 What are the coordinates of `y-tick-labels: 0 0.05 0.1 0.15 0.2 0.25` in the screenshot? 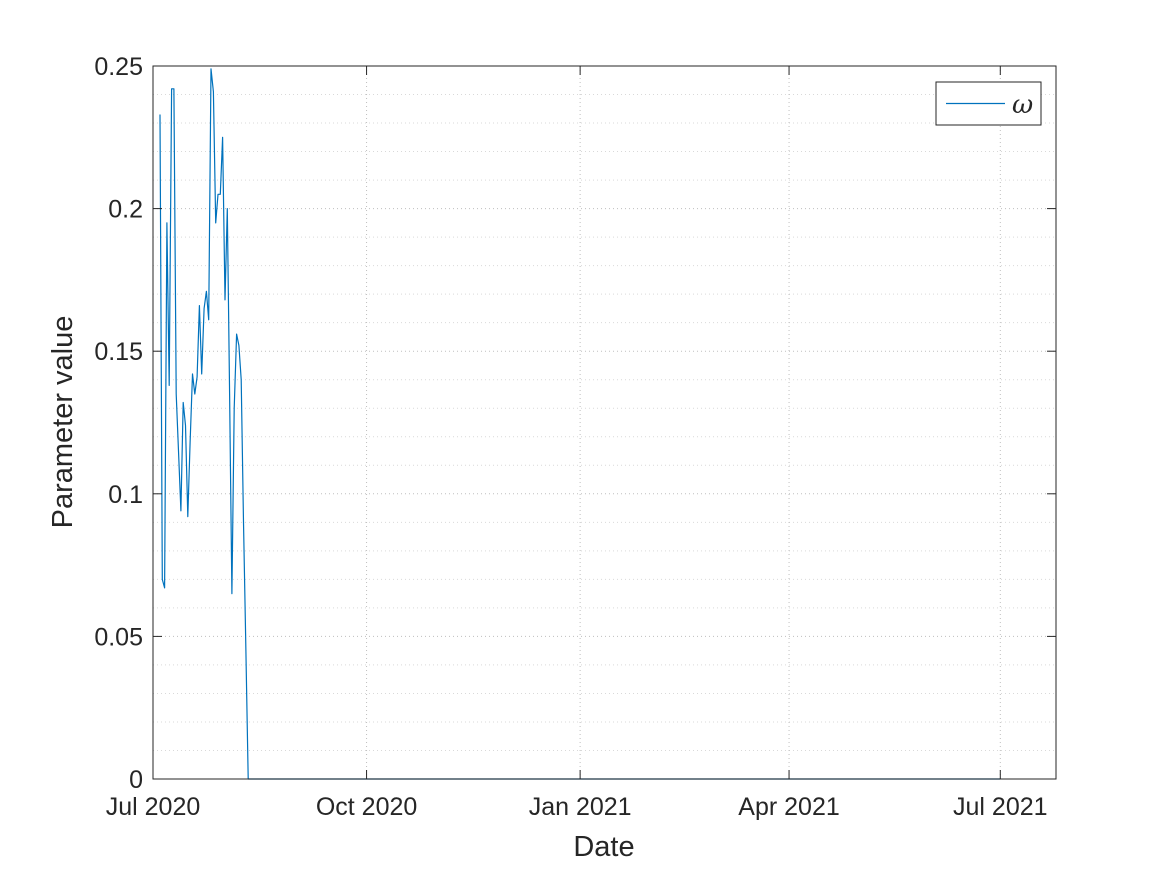 It's located at (118, 423).